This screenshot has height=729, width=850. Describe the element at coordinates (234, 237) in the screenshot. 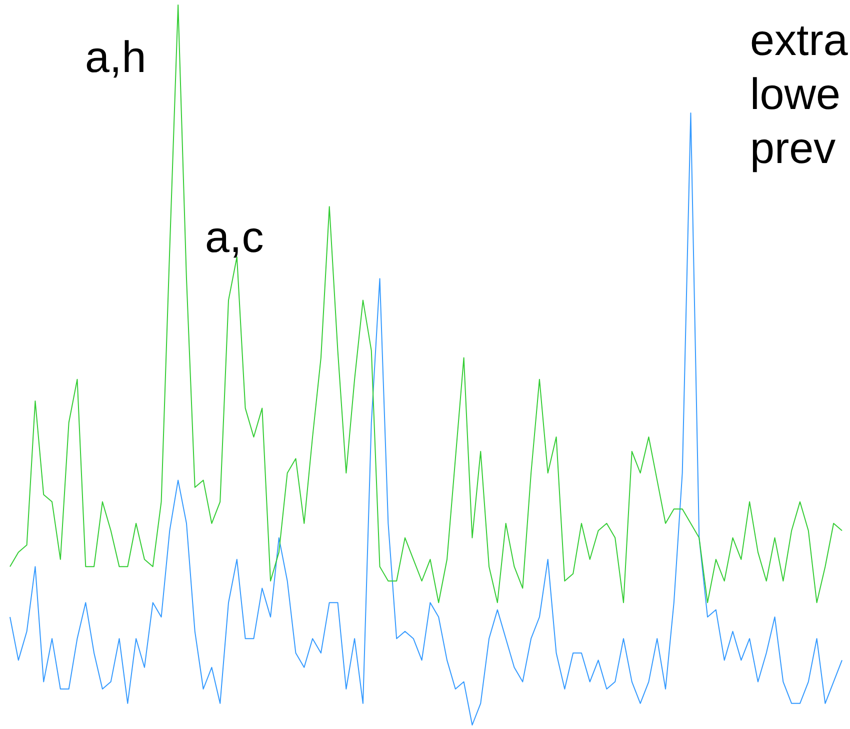

I see `annotation: a,c` at that location.